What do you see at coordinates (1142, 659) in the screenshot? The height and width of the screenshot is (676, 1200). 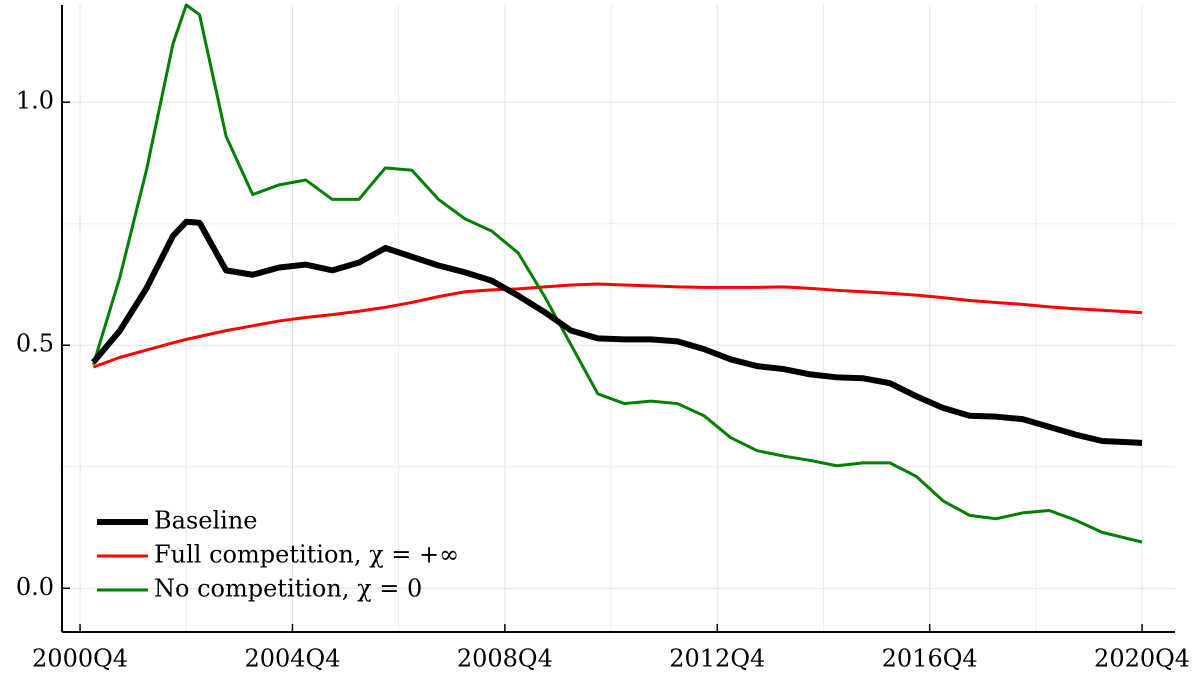 I see `x-tick-label: 2020Q4` at bounding box center [1142, 659].